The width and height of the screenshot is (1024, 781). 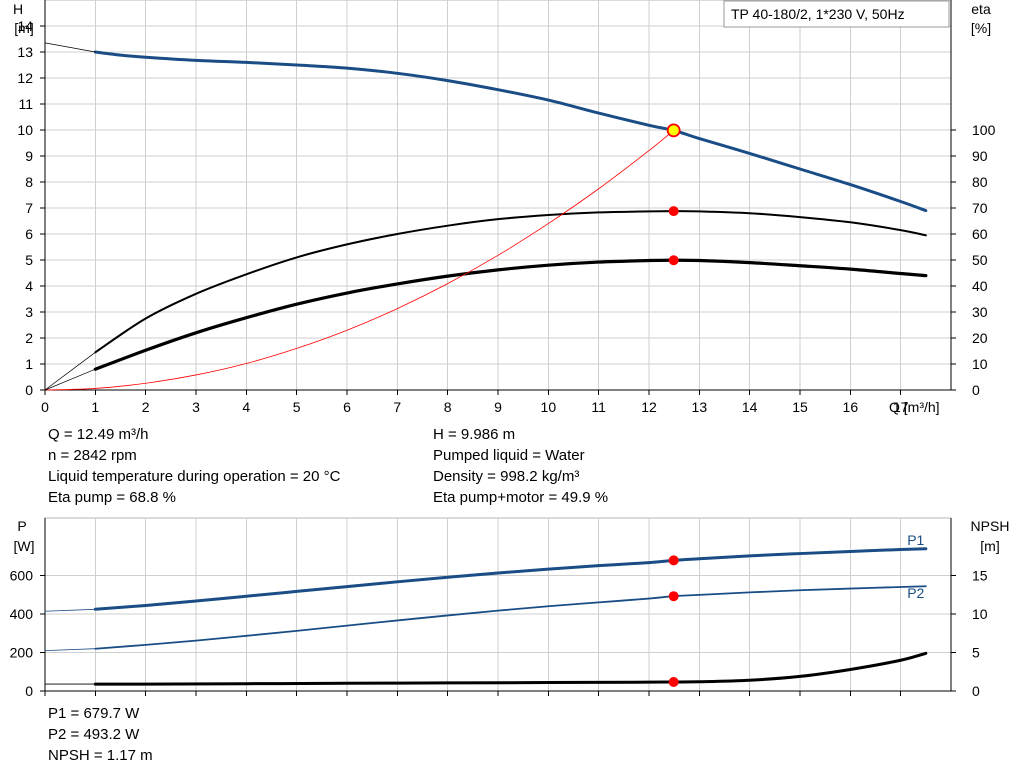 I want to click on operating-point-head-marker, so click(x=673, y=130).